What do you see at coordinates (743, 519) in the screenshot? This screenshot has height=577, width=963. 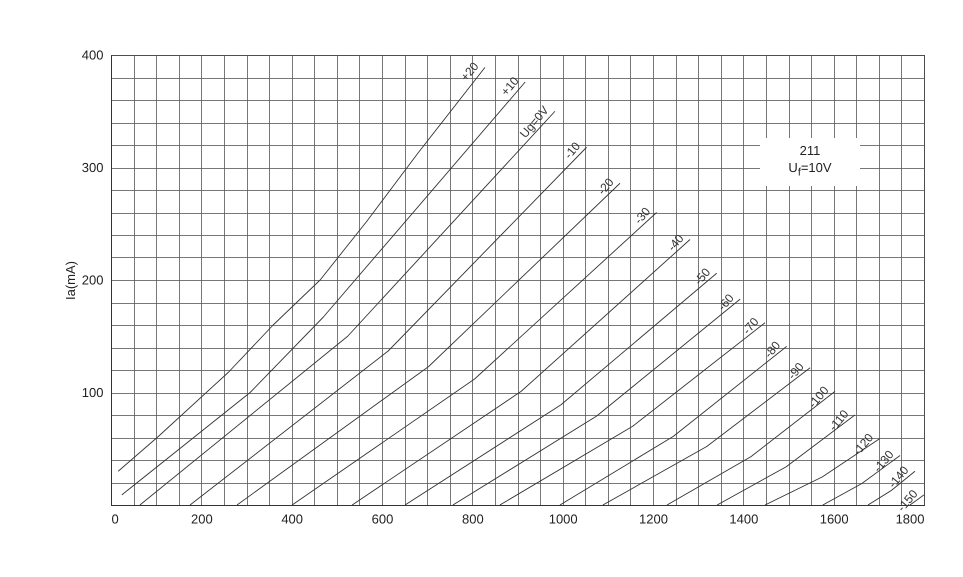 I see `x-tick-label: 1400` at bounding box center [743, 519].